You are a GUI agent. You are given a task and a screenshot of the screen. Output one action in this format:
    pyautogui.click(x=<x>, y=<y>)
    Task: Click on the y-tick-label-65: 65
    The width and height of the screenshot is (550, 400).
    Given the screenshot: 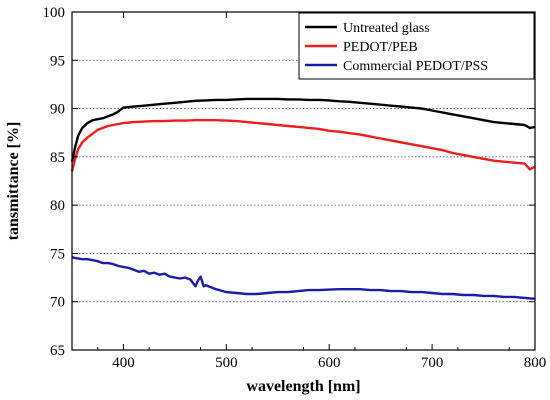 What is the action you would take?
    pyautogui.click(x=57, y=351)
    